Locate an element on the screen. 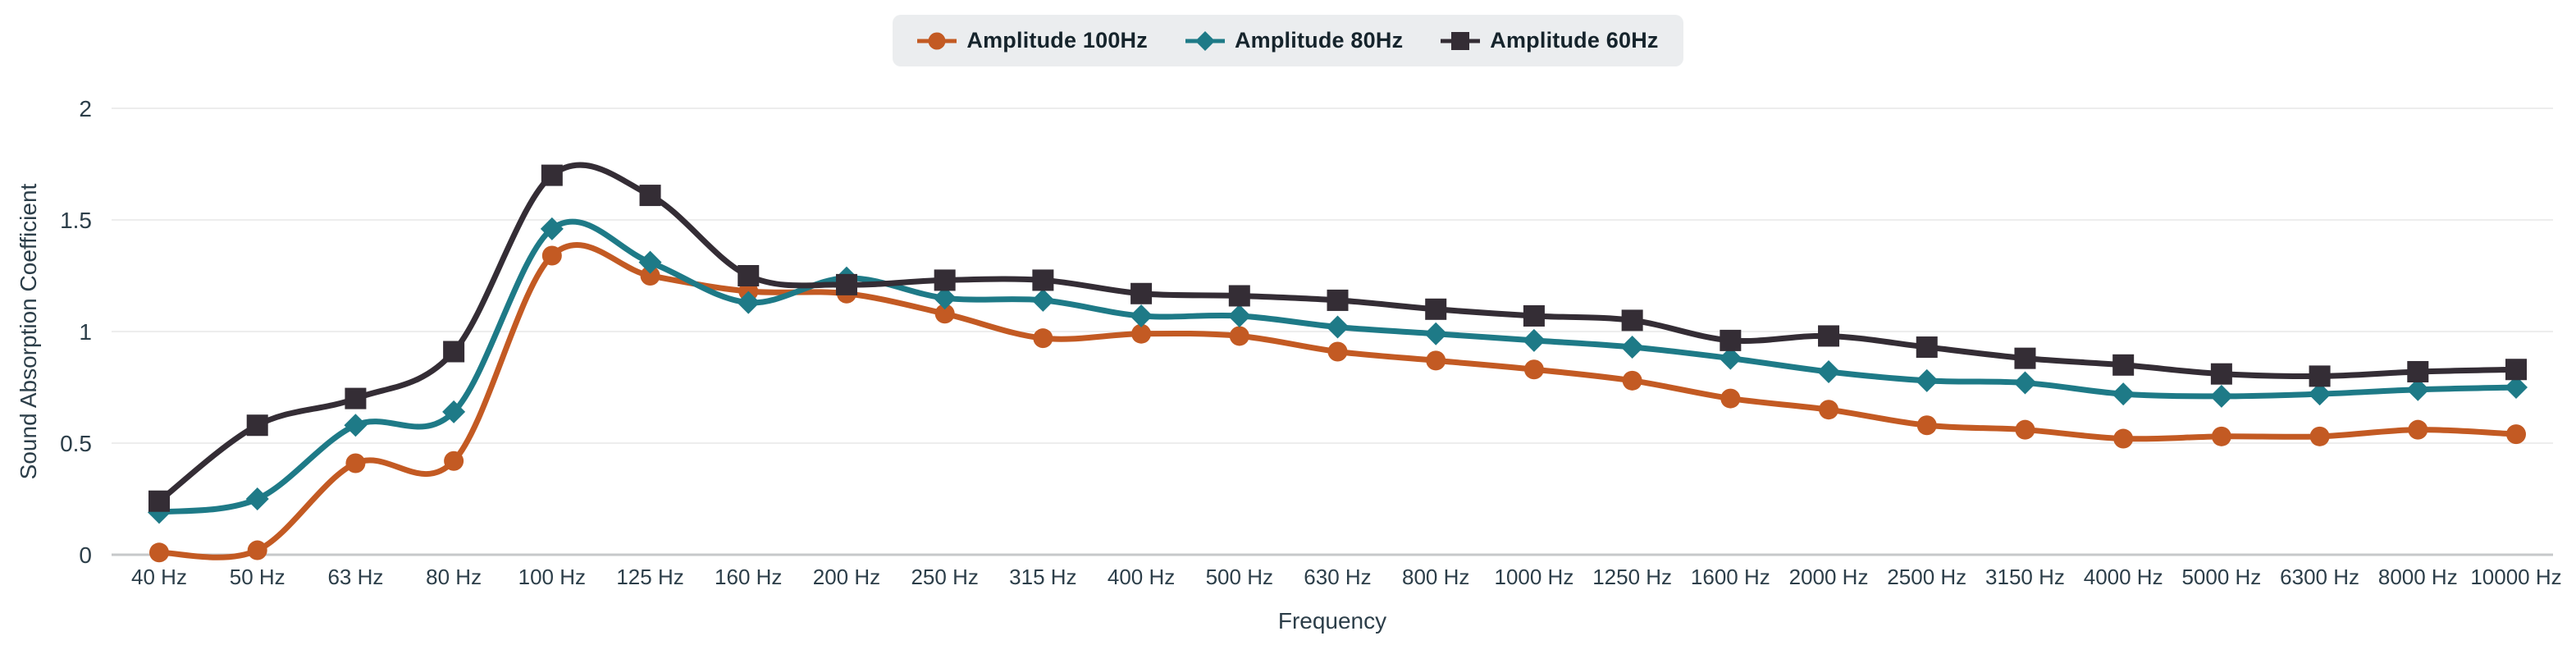 The width and height of the screenshot is (2576, 645). x-tick-label: 315 Hz is located at coordinates (1043, 577).